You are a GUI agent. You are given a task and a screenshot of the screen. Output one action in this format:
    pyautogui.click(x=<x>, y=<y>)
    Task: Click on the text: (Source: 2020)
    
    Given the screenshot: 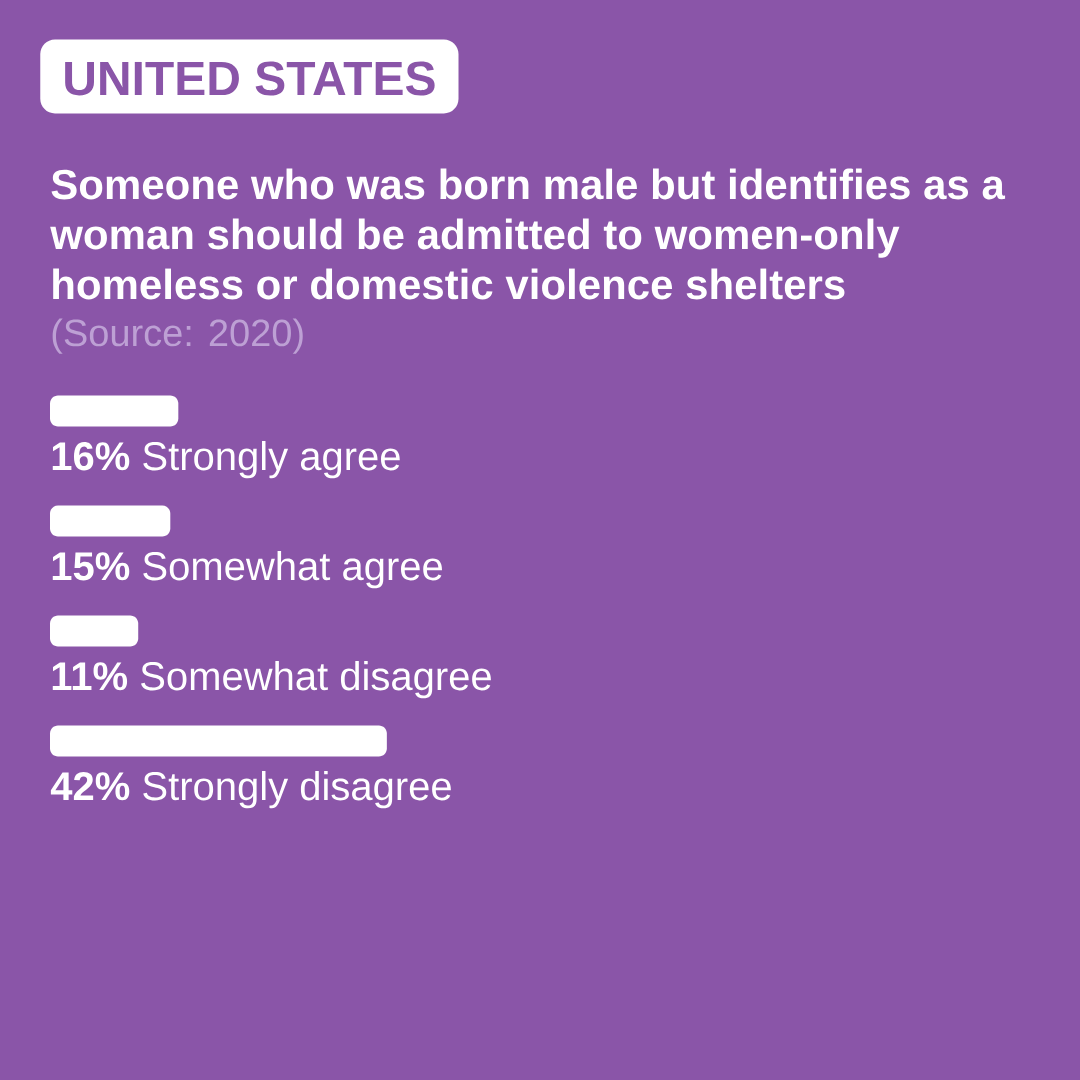 What is the action you would take?
    pyautogui.click(x=177, y=336)
    